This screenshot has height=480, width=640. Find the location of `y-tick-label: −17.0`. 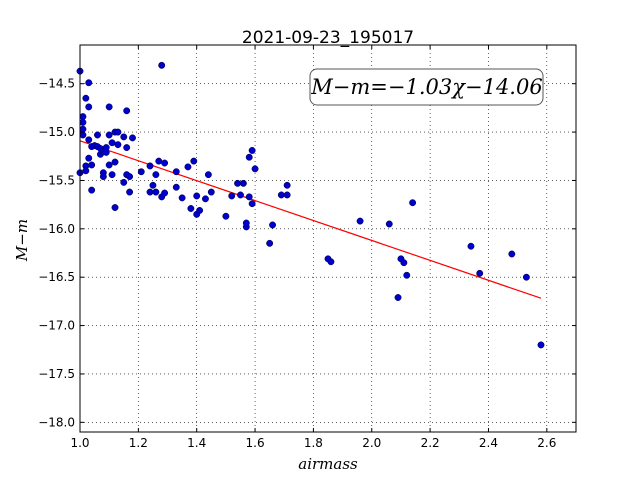

y-tick-label: −17.0 is located at coordinates (56, 326).